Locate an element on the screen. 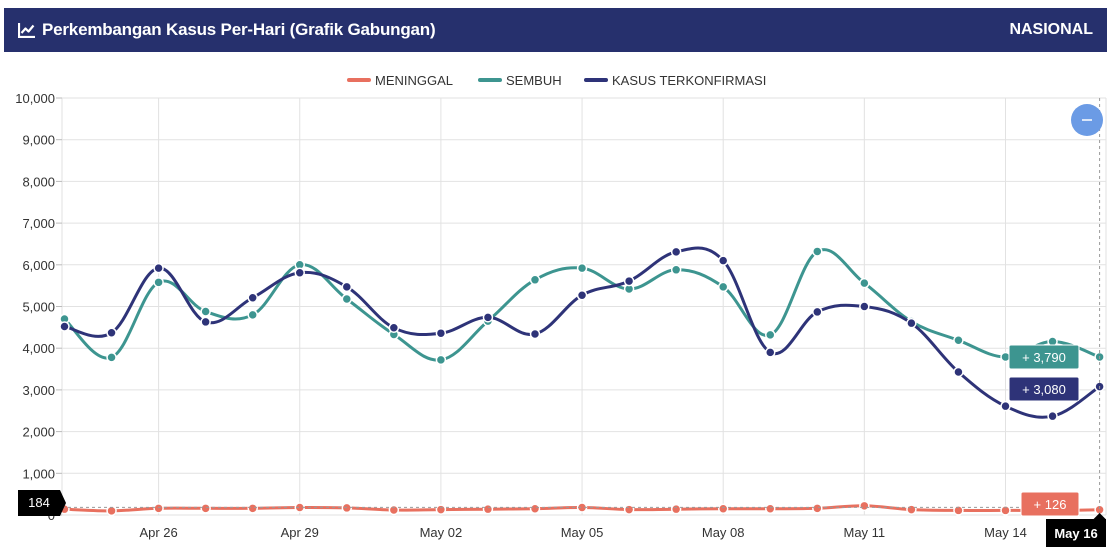 Image resolution: width=1111 pixels, height=554 pixels. x-tick-label: Apr 29 is located at coordinates (300, 532).